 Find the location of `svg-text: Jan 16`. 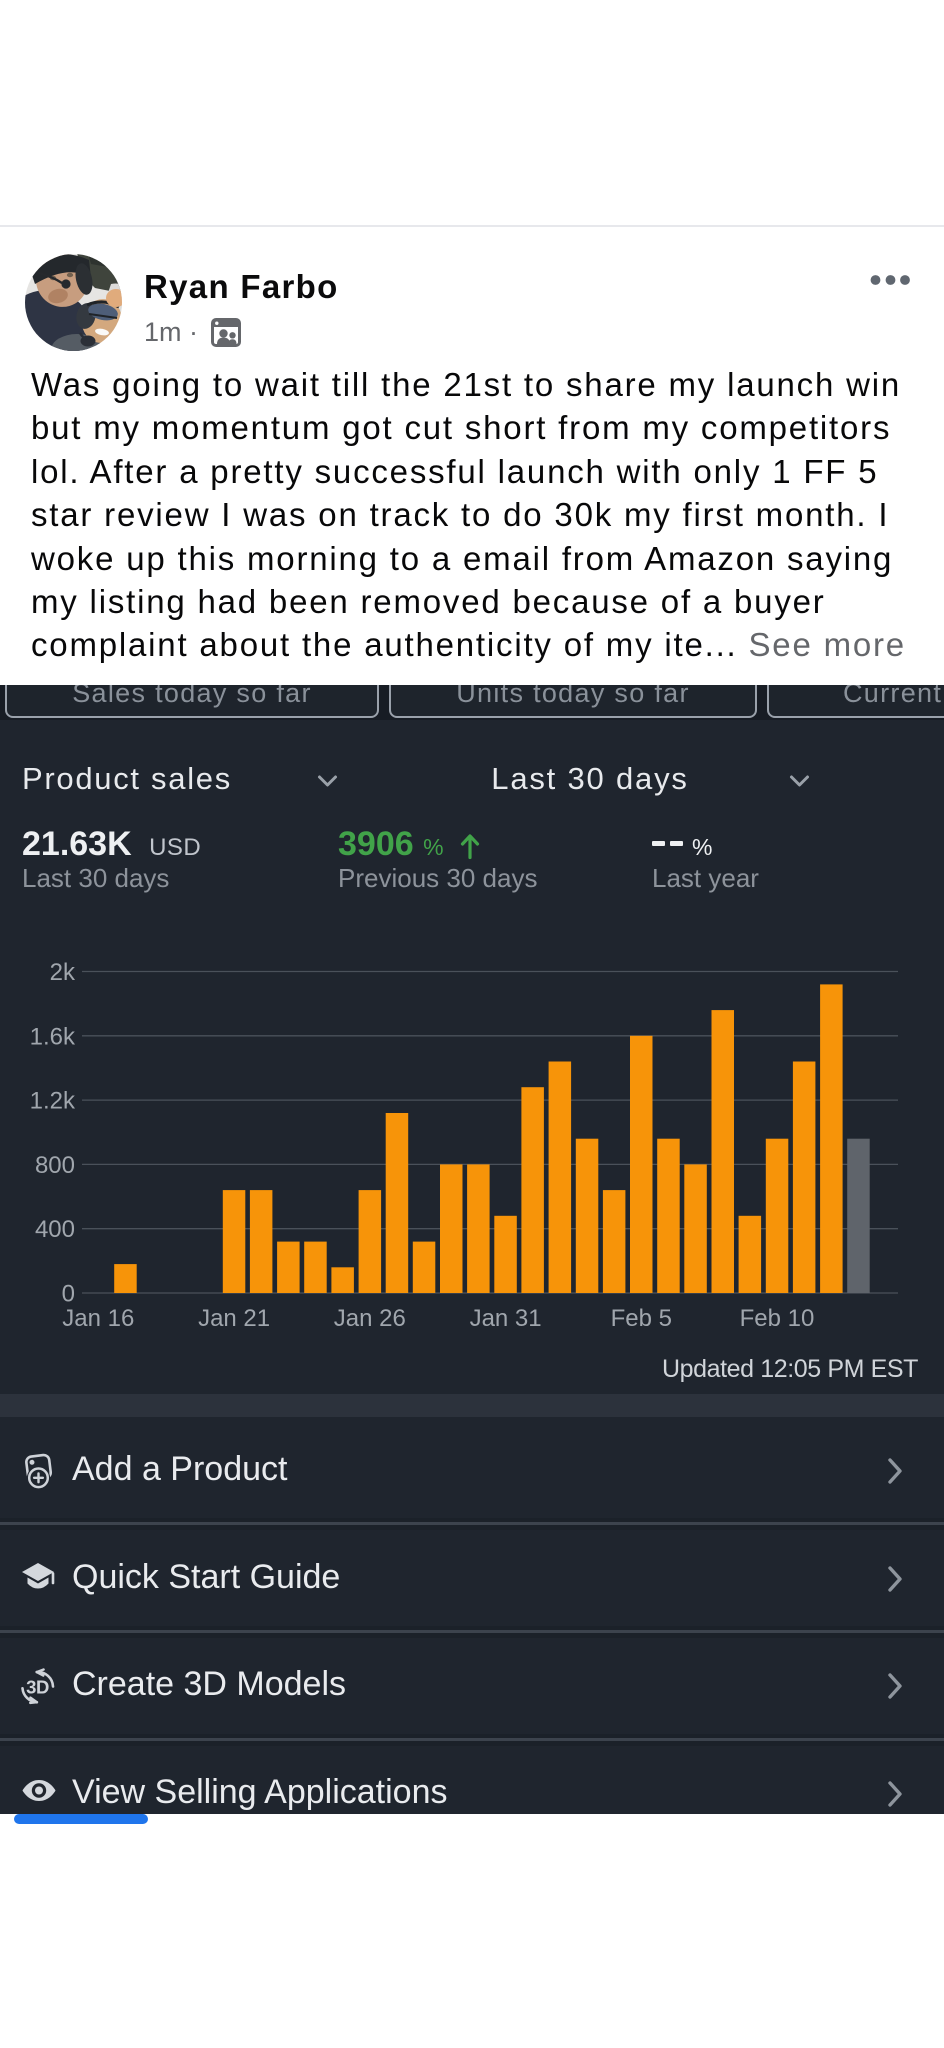

svg-text: Jan 16 is located at coordinates (98, 1318).